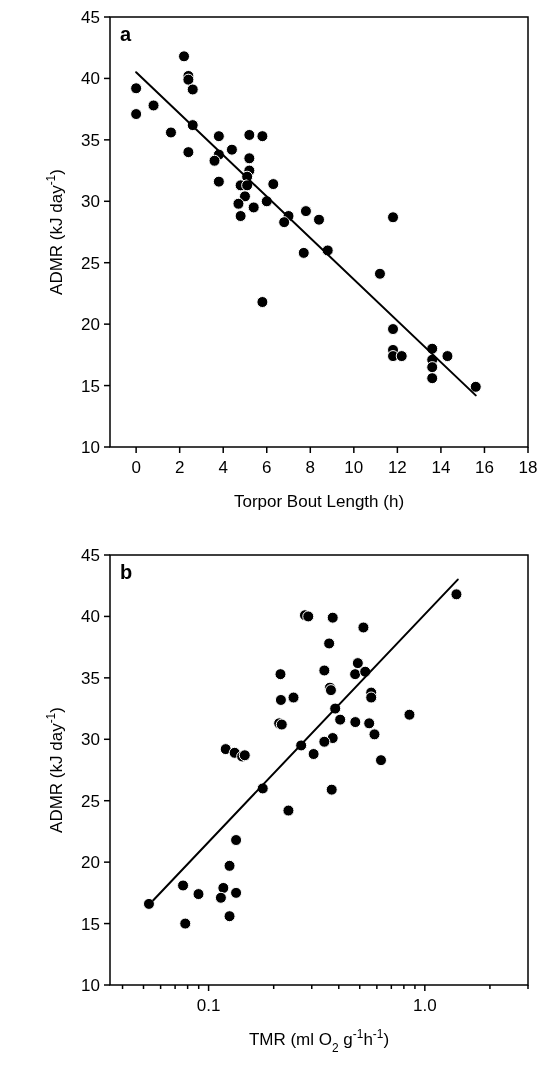  I want to click on x-tick-label: 0, so click(136, 467).